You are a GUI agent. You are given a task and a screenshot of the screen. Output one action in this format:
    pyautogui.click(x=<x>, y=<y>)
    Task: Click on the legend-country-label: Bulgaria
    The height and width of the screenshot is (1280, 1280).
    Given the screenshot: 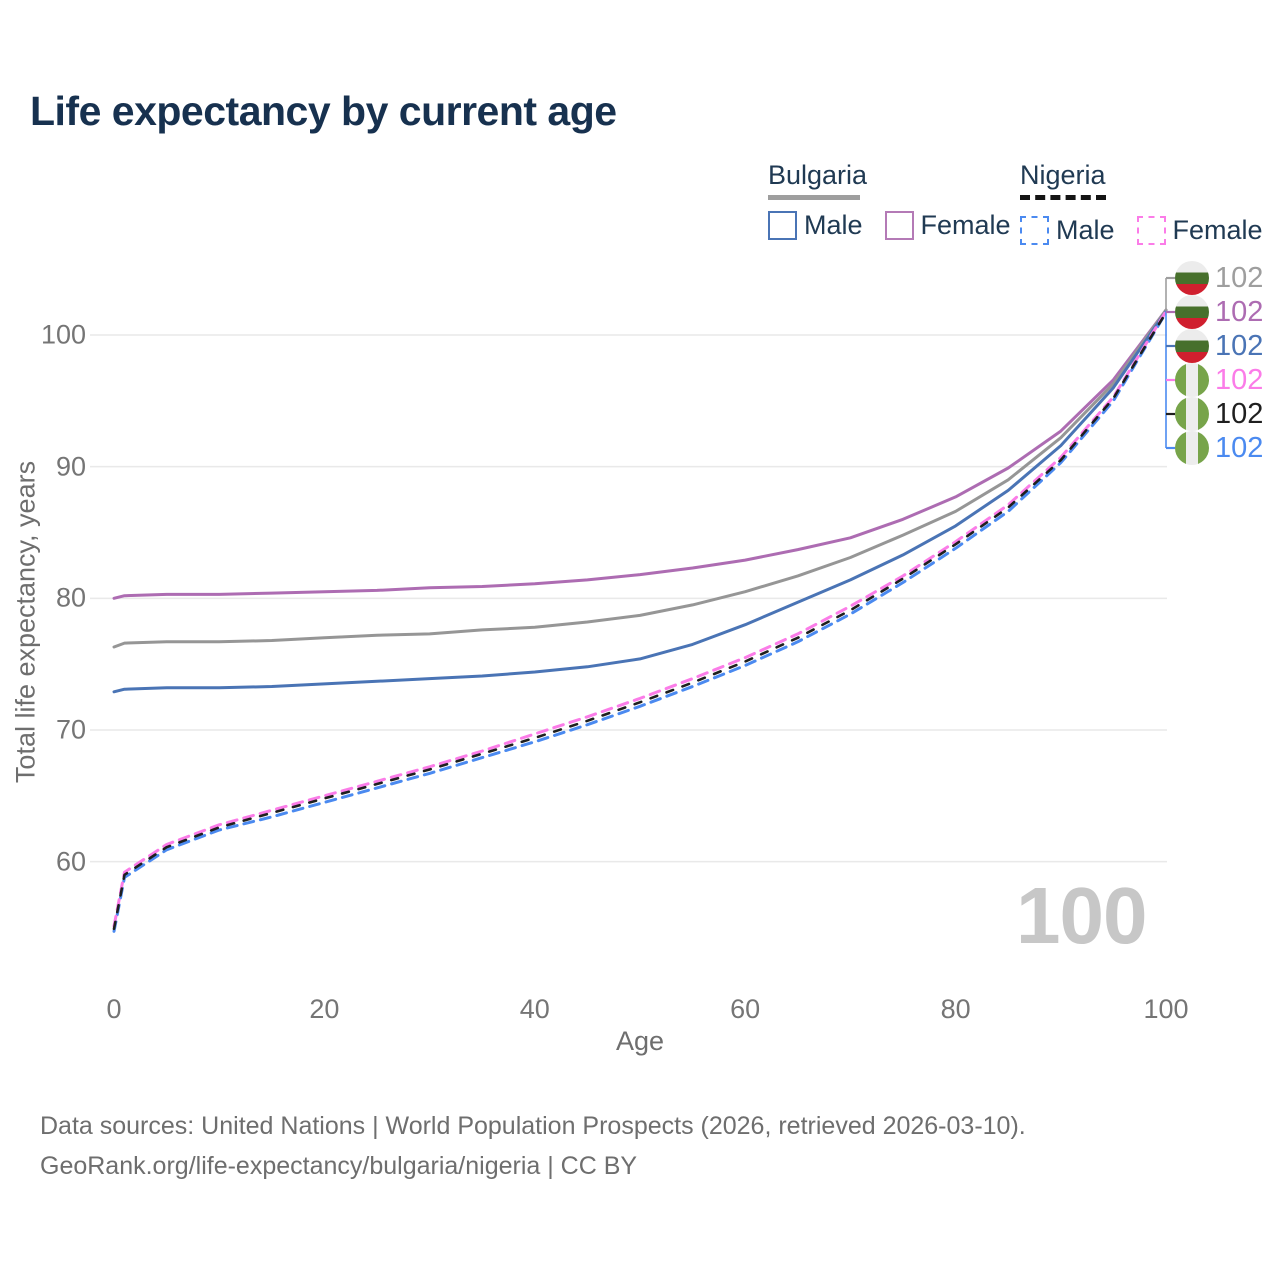 What is the action you would take?
    pyautogui.click(x=818, y=175)
    